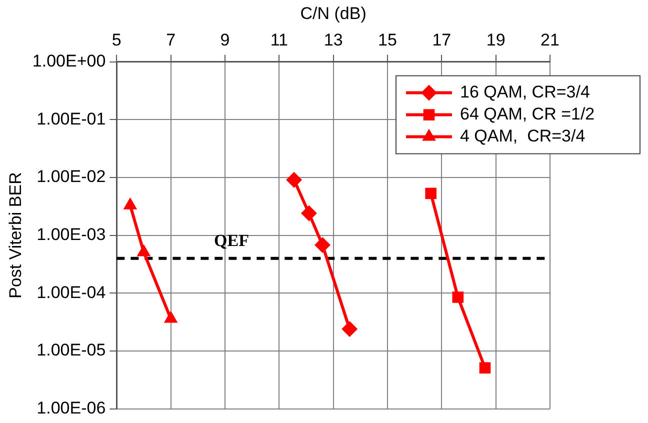 The width and height of the screenshot is (648, 423). Describe the element at coordinates (333, 40) in the screenshot. I see `x-tick-label: 13` at that location.